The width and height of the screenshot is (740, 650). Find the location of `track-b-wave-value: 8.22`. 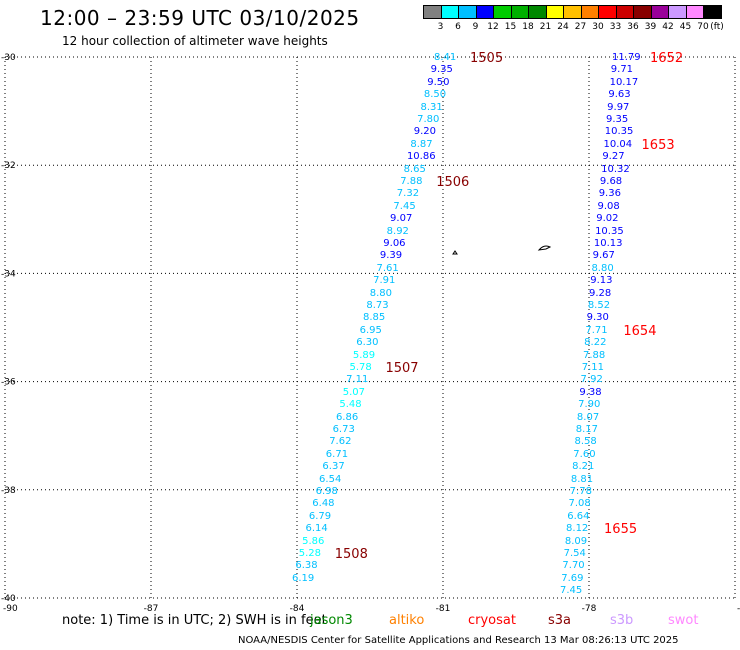

track-b-wave-value: 8.22 is located at coordinates (595, 343).